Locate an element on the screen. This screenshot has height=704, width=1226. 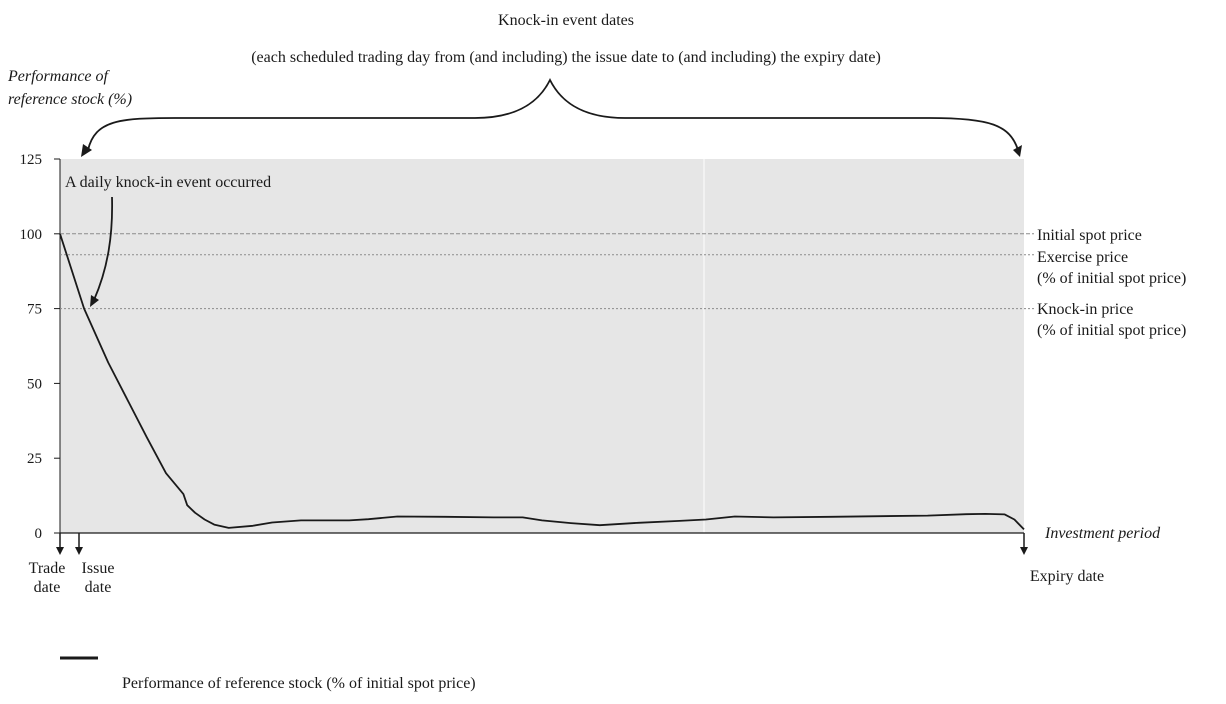
brace-right-arrowhead is located at coordinates (1017, 151).